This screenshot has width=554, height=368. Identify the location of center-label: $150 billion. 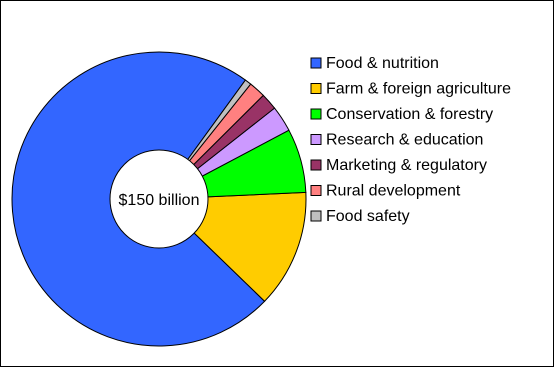
(159, 200).